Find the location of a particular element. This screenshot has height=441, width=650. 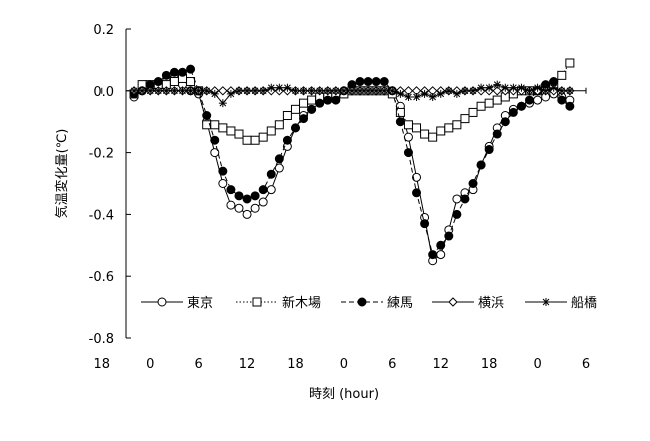

legend-item-1: 新木場 is located at coordinates (278, 303).